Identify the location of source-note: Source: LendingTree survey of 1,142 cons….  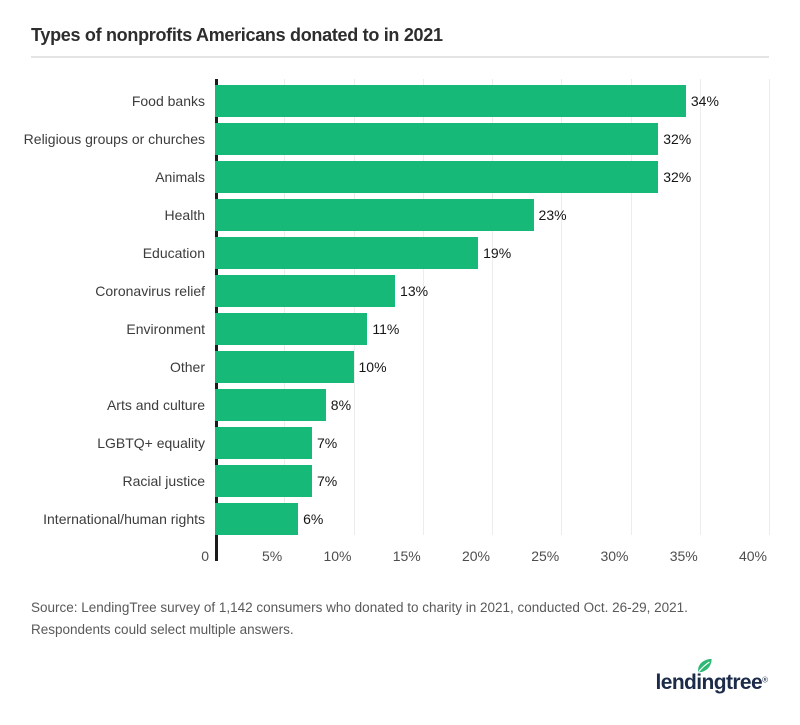
(359, 618).